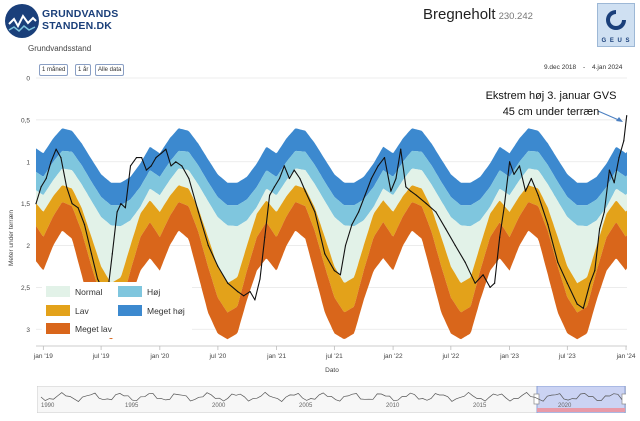  What do you see at coordinates (393, 356) in the screenshot?
I see `x-tick-label: jan '22` at bounding box center [393, 356].